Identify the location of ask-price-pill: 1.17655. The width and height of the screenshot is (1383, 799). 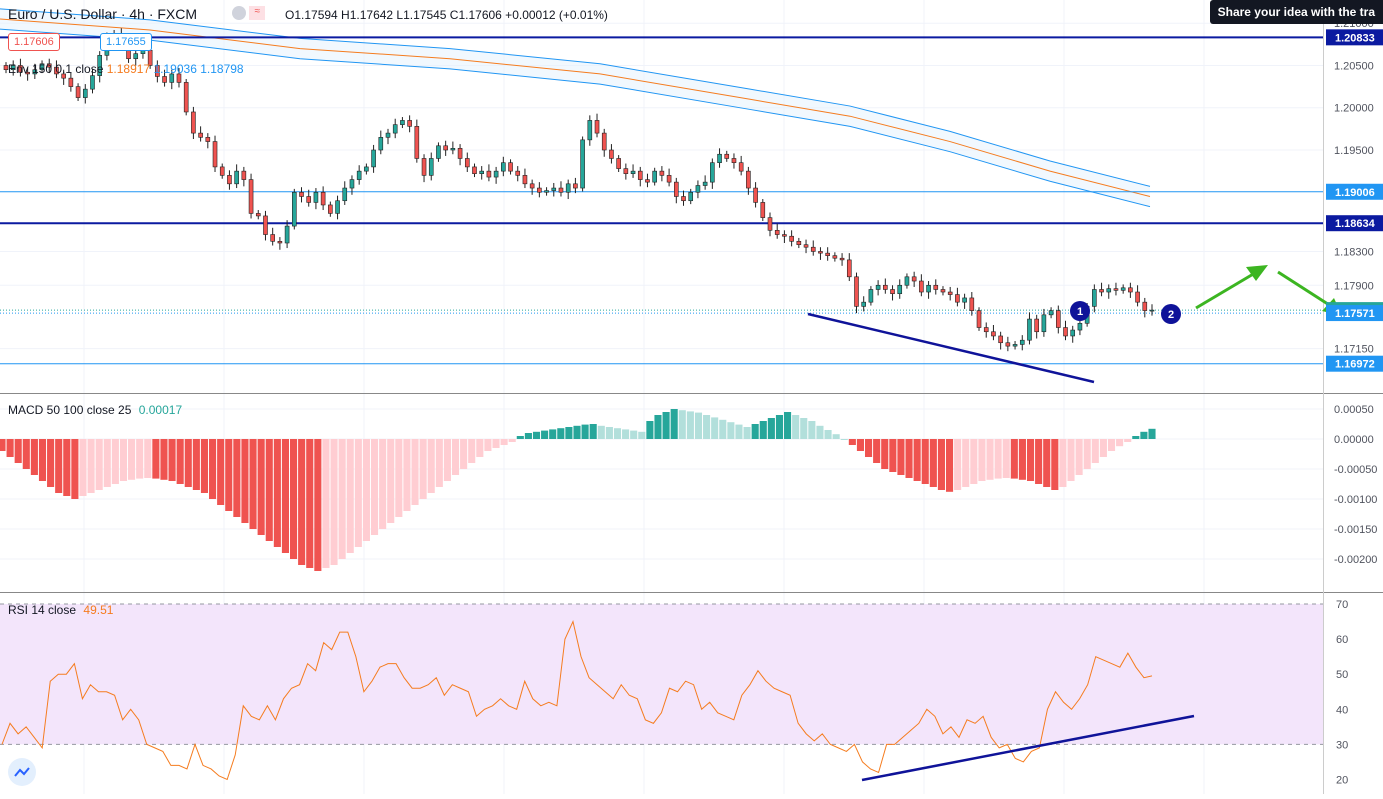
(126, 42).